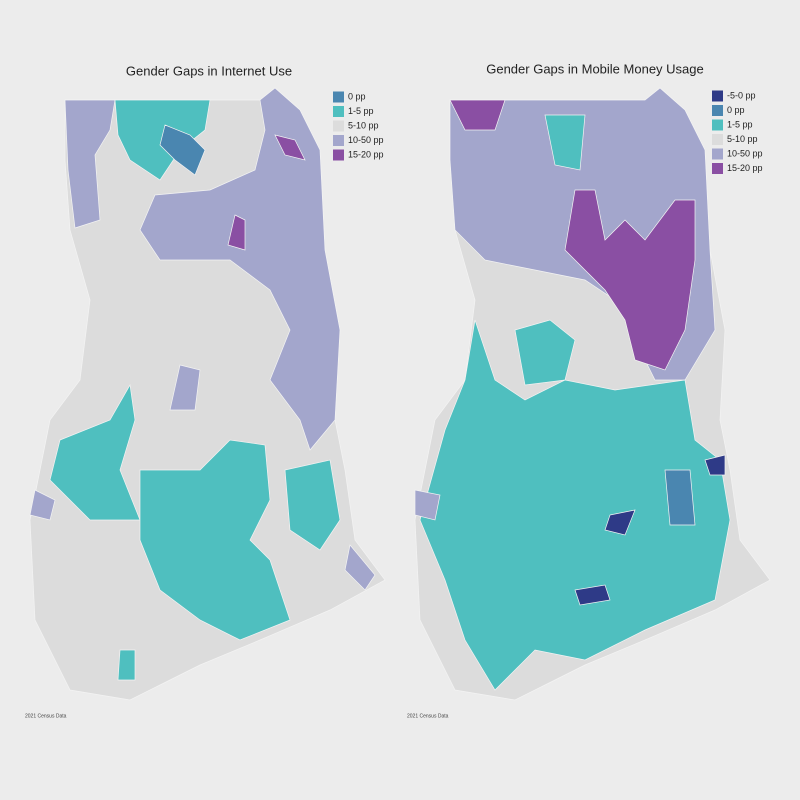 The image size is (800, 800). I want to click on map-title: Gender Gaps in Mobile Money Usage, so click(595, 68).